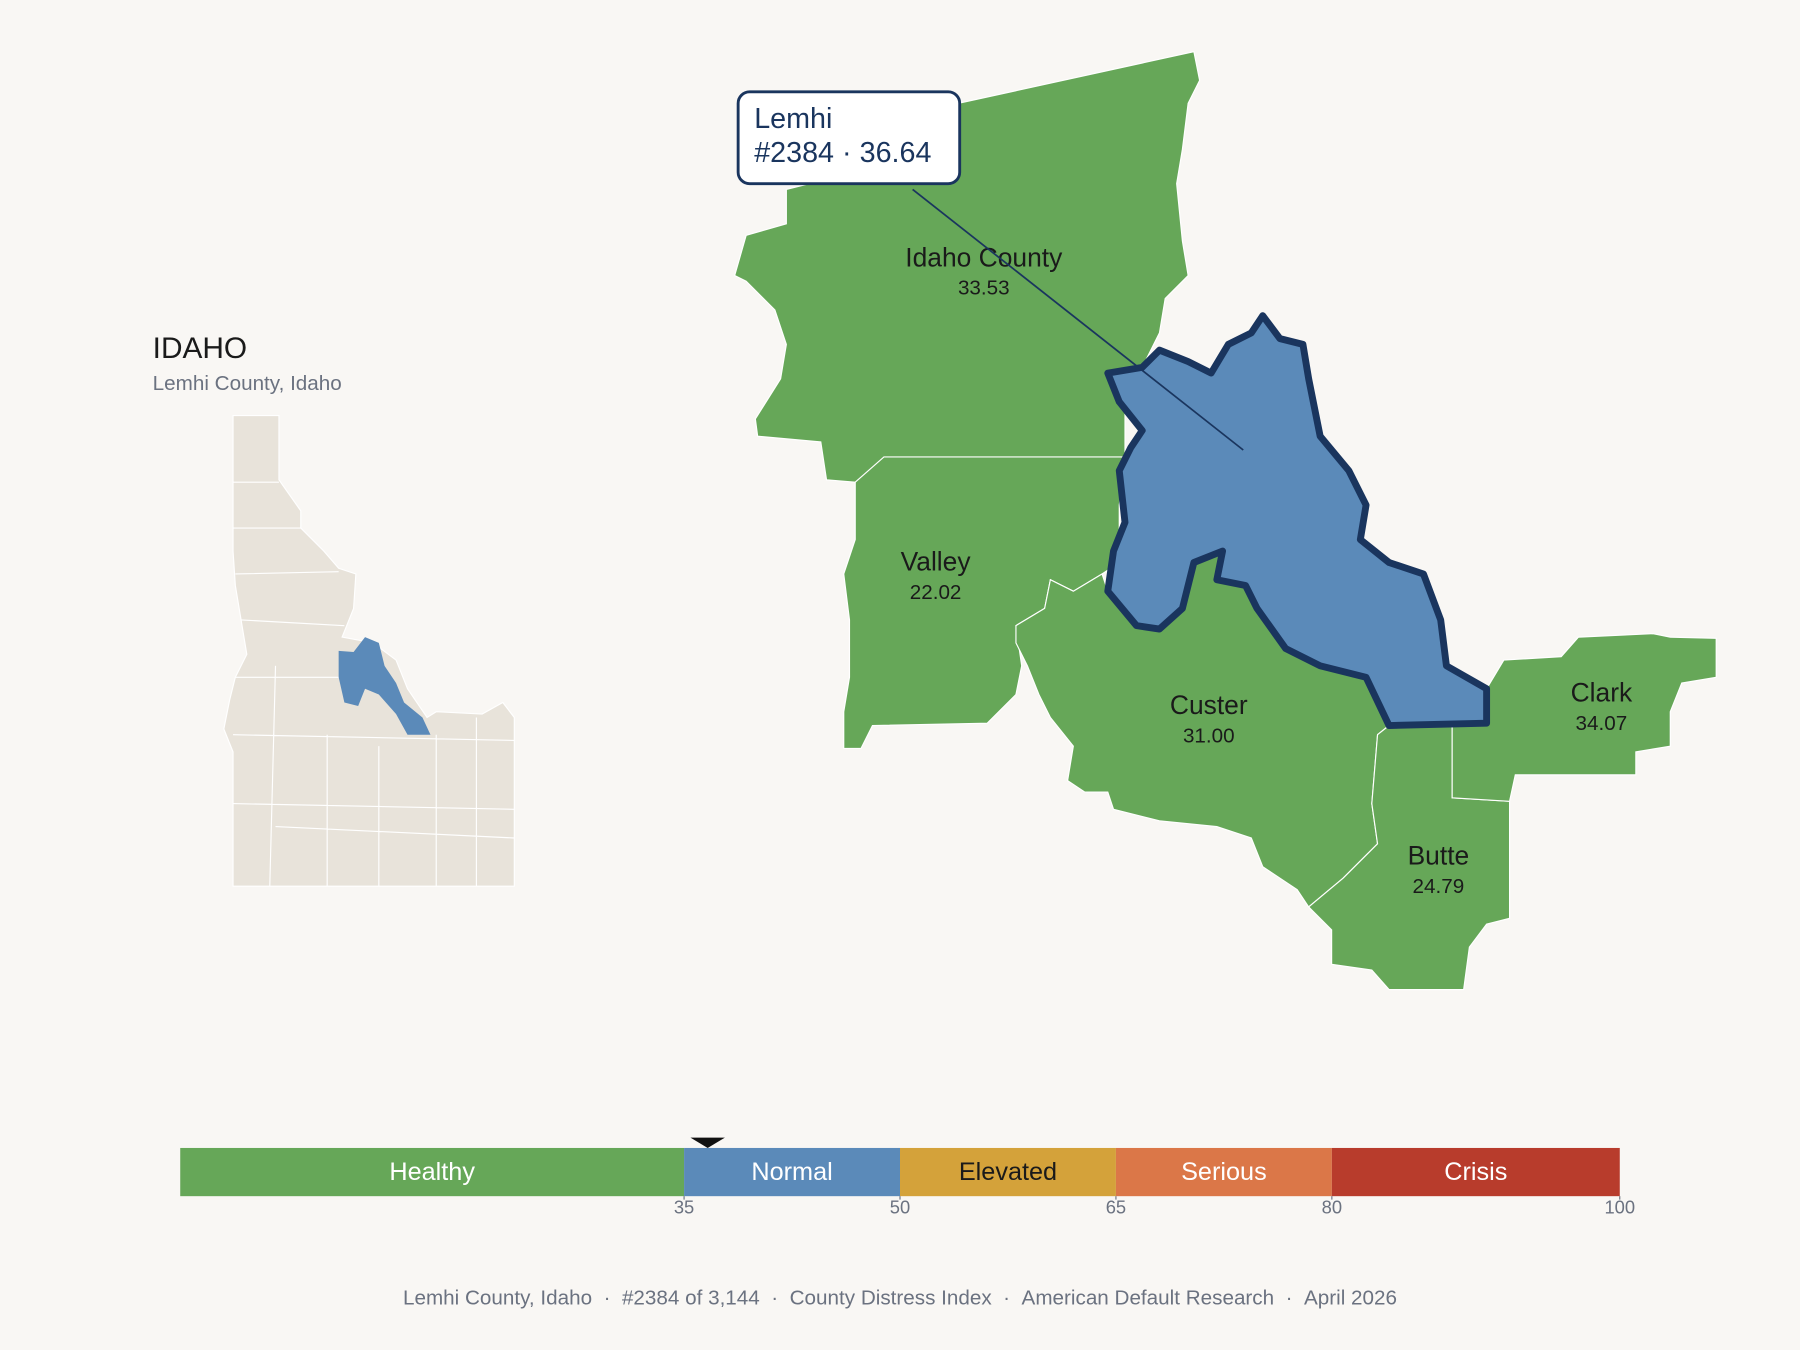 The width and height of the screenshot is (1800, 1350). What do you see at coordinates (1078, 319) in the screenshot?
I see `tooltip-leader` at bounding box center [1078, 319].